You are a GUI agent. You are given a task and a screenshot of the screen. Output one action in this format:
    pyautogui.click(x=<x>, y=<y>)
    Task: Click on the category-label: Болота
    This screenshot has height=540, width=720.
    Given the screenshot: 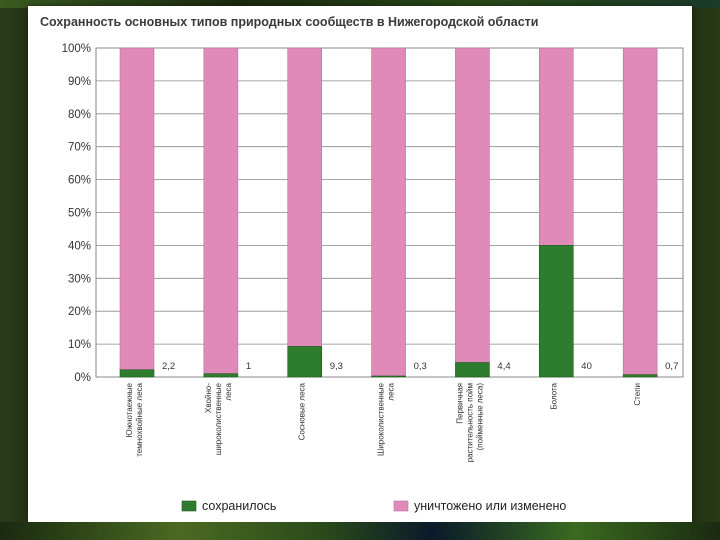 What is the action you would take?
    pyautogui.click(x=553, y=395)
    